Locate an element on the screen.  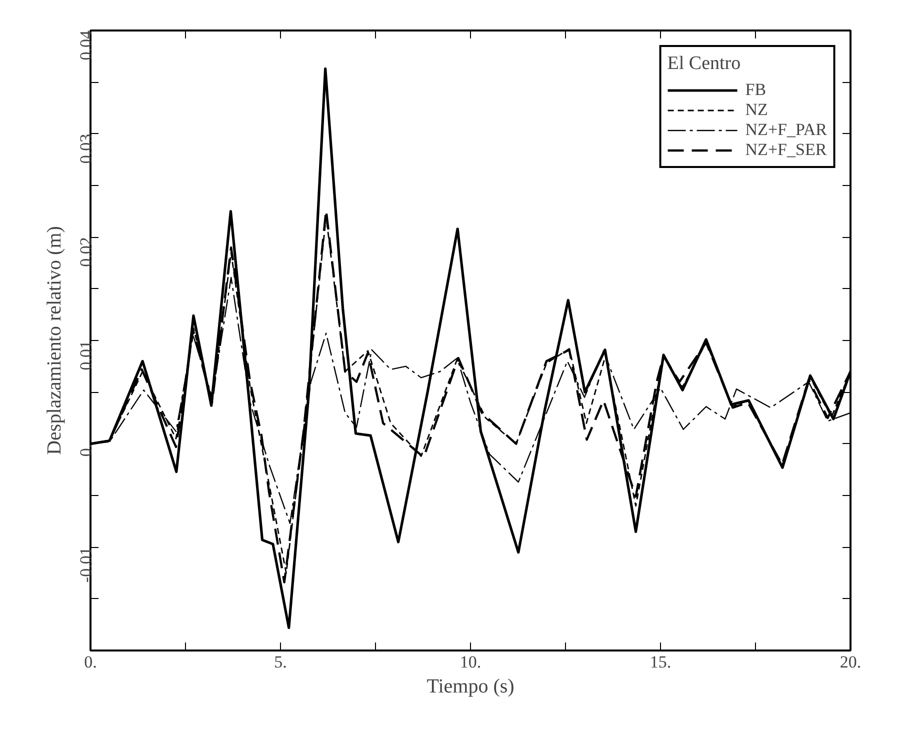
y-tick-label: -0.01 is located at coordinates (86, 565).